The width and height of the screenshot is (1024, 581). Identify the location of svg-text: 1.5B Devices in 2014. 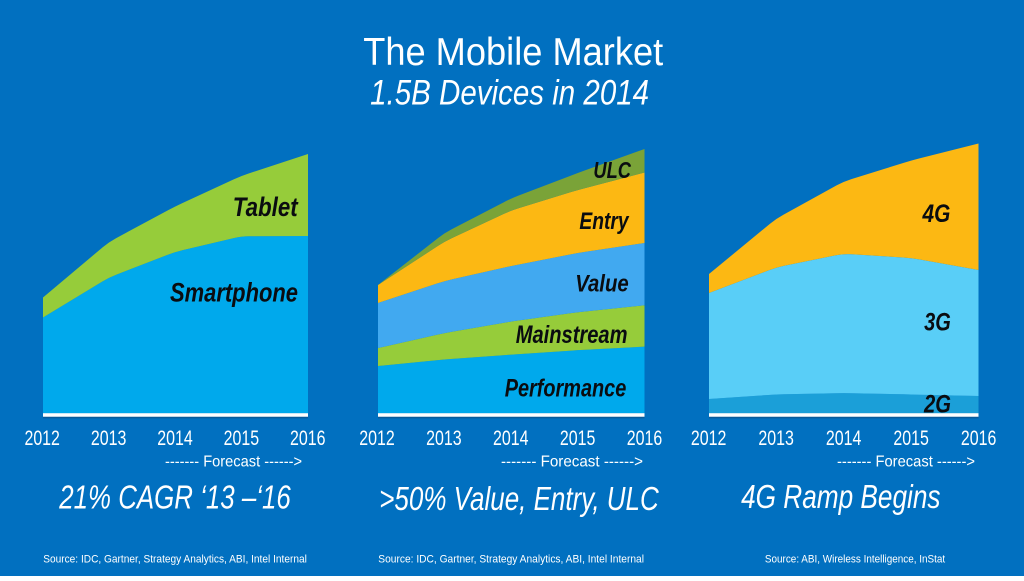
(509, 93).